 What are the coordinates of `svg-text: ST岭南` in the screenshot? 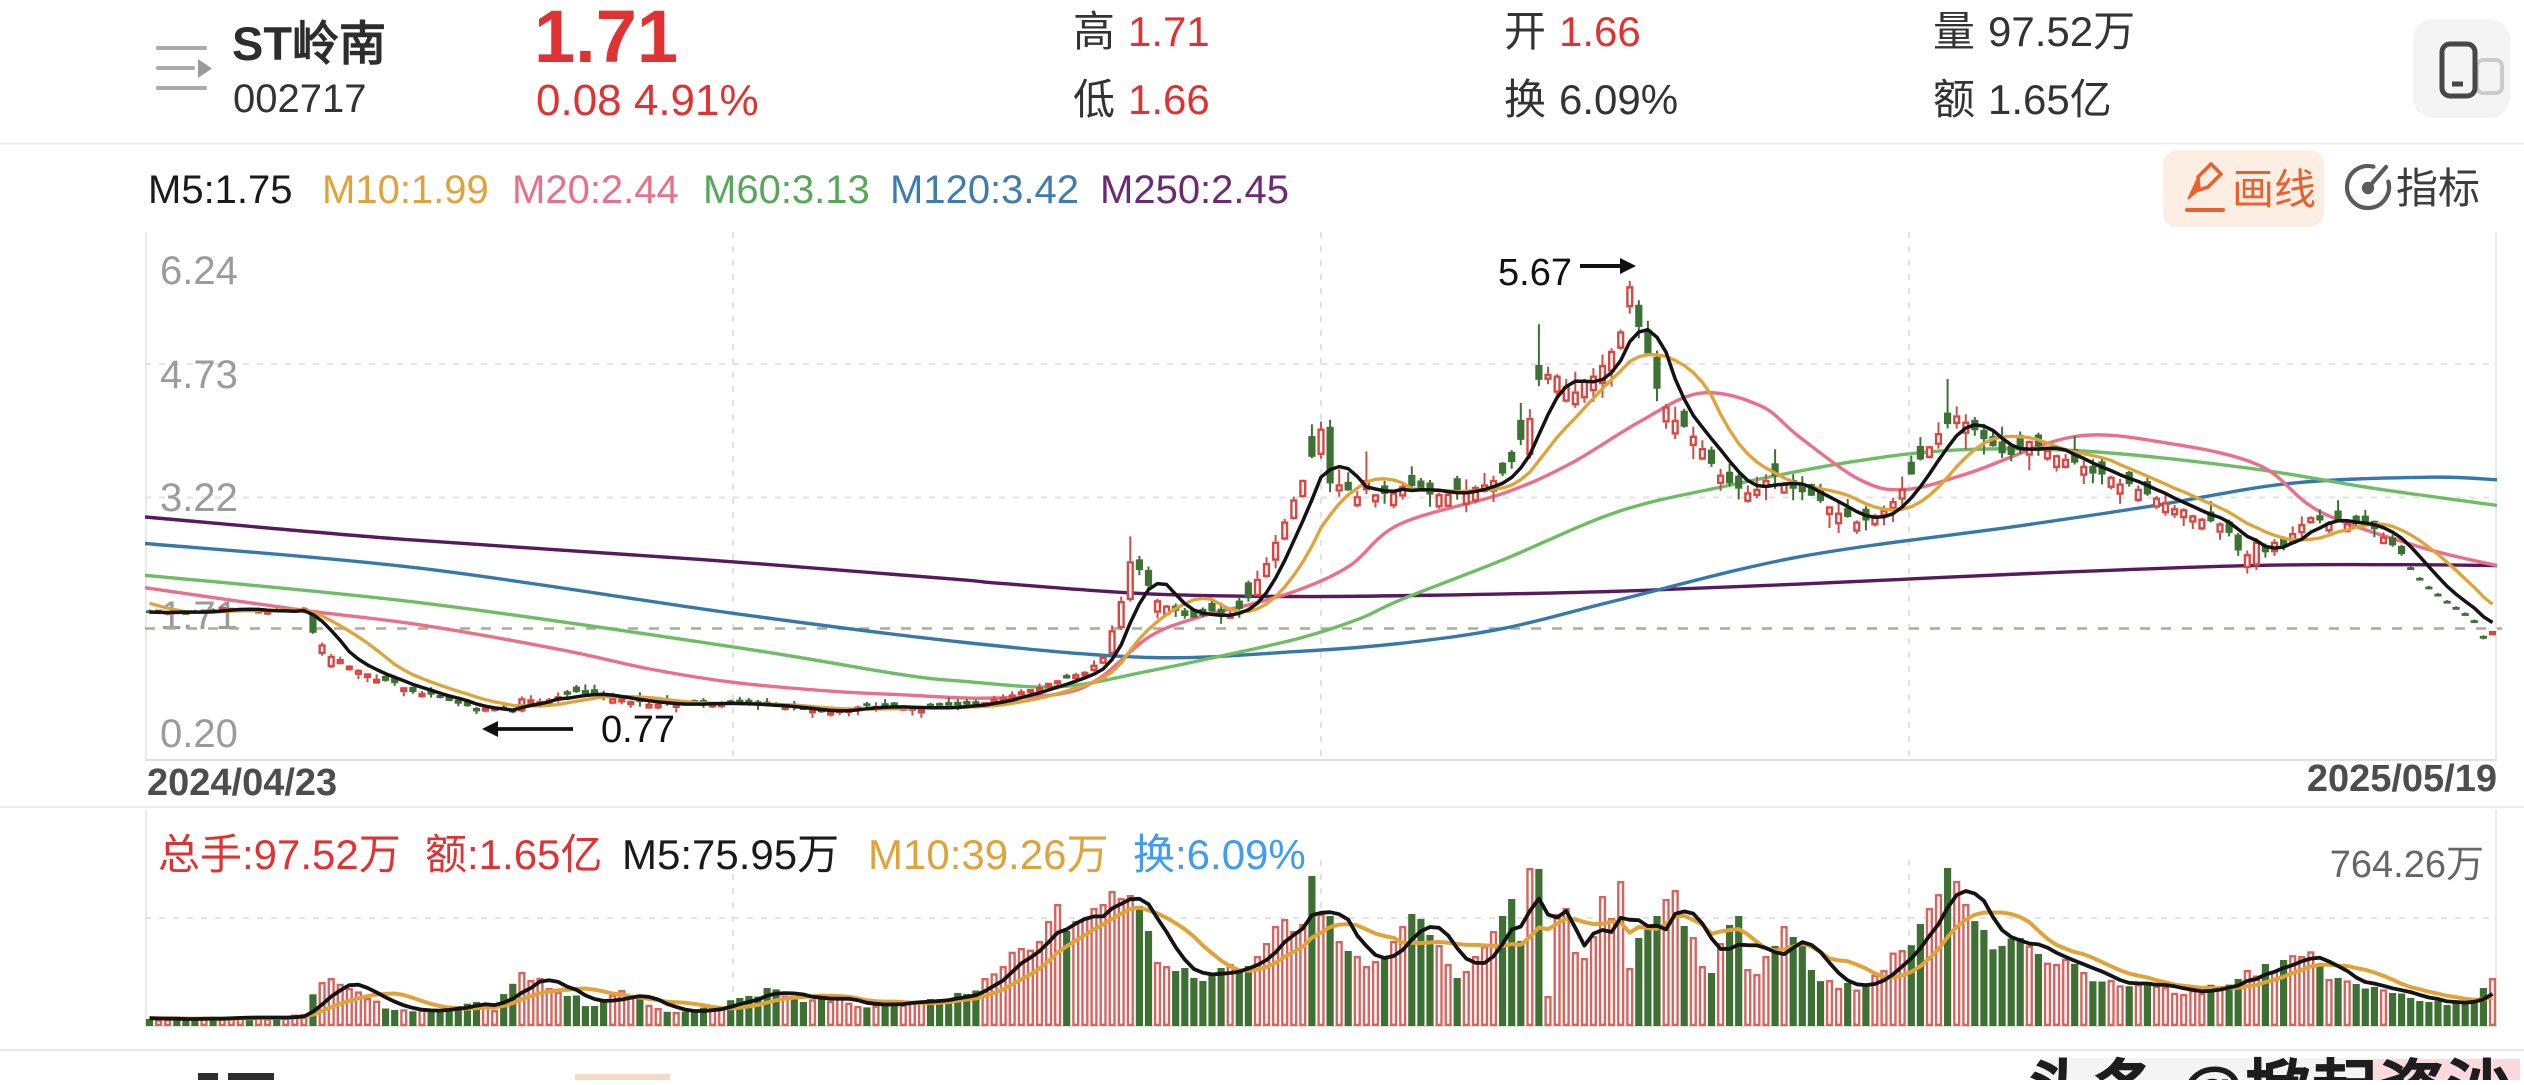 It's located at (309, 43).